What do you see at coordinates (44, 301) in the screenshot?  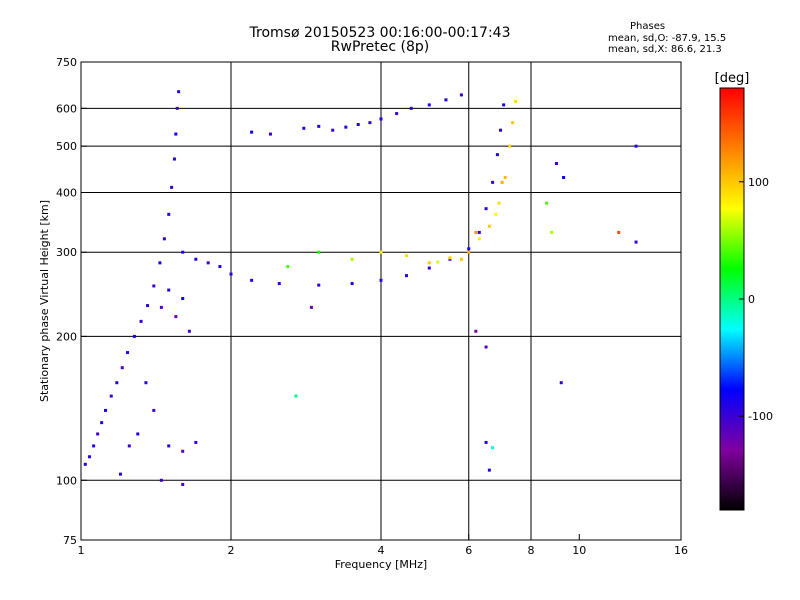 I see `y-axis-label: Stationary phase Virtual Height [km]` at bounding box center [44, 301].